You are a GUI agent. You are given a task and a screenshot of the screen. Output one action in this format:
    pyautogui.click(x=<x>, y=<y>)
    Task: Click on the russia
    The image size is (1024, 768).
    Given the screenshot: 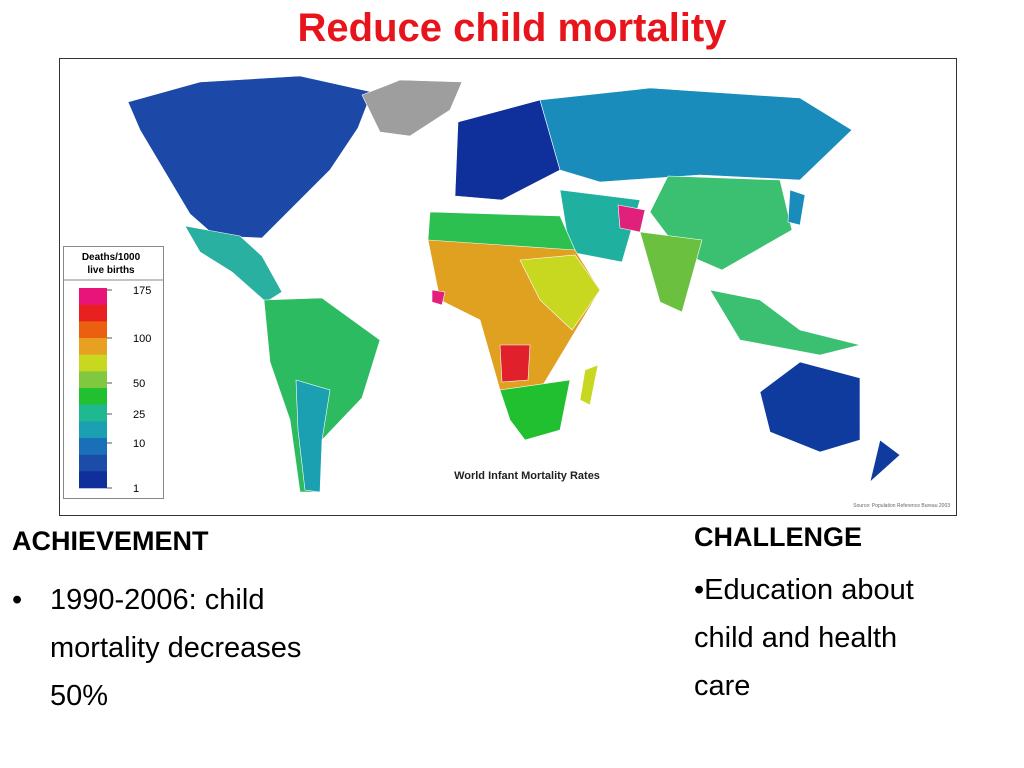 What is the action you would take?
    pyautogui.click(x=696, y=135)
    